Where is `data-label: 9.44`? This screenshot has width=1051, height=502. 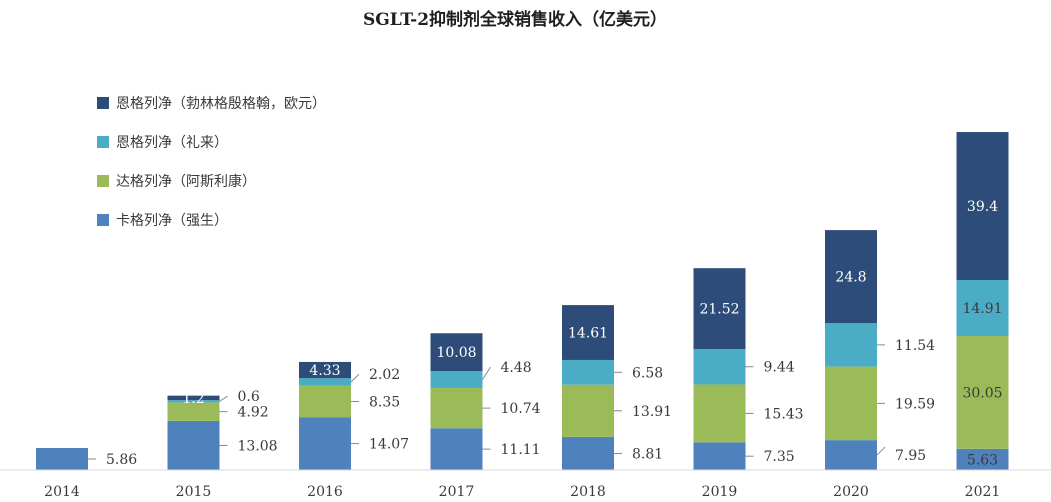 data-label: 9.44 is located at coordinates (779, 368).